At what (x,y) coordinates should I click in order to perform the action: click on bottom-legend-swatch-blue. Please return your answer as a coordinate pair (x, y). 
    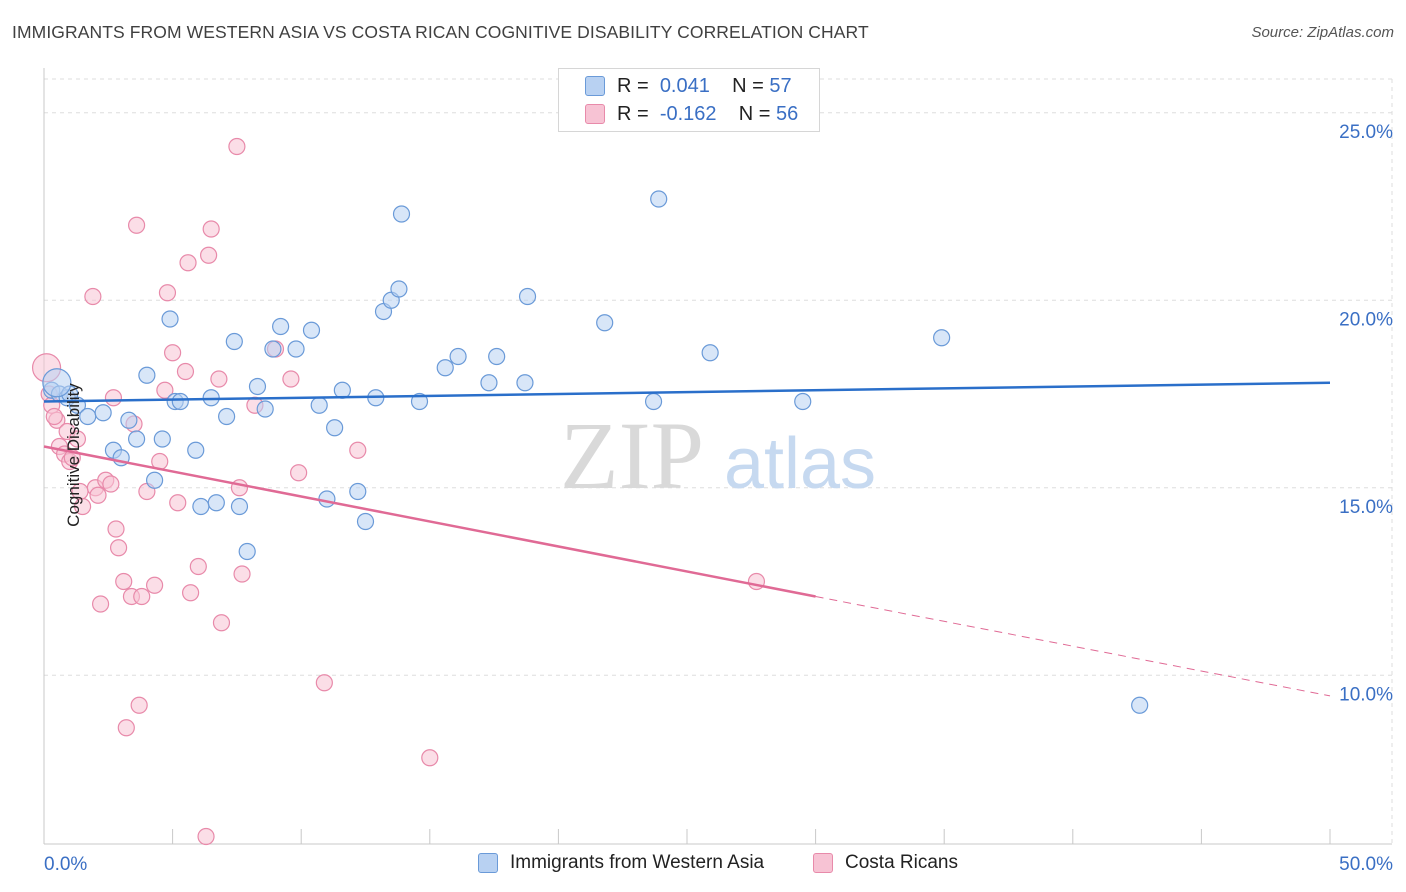
    Looking at the image, I should click on (488, 863).